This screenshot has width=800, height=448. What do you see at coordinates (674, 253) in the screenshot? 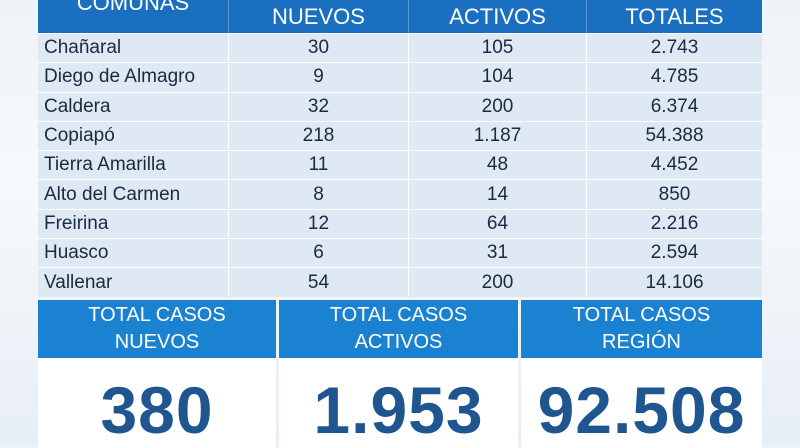
I see `cell-totales: 2.594` at bounding box center [674, 253].